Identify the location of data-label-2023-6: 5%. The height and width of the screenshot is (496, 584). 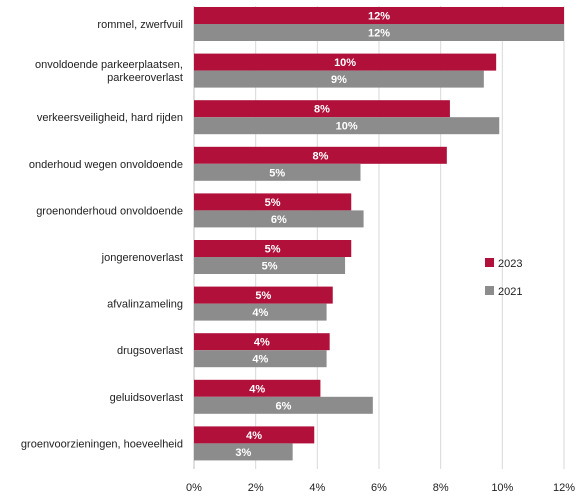
(263, 296).